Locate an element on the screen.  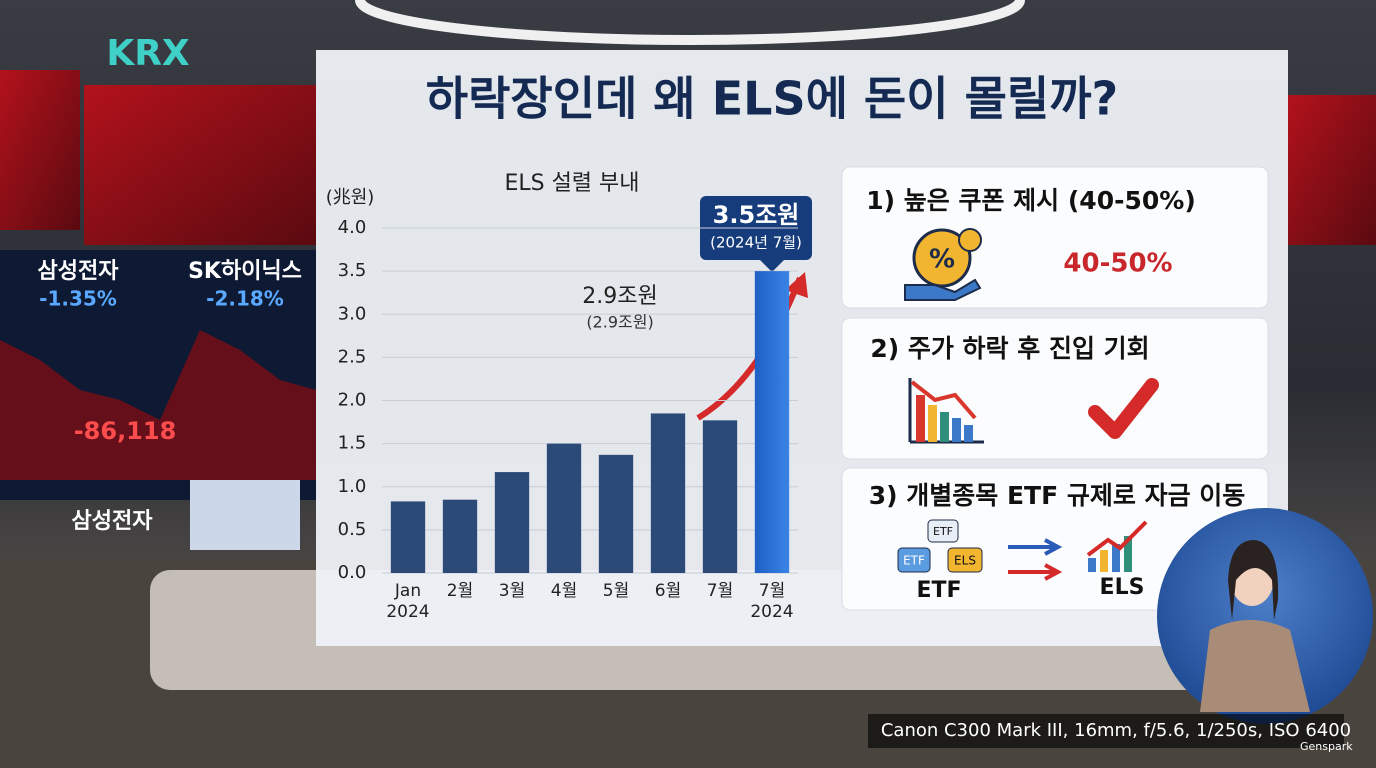
panel-title: 1) 높은 쿠폰 제시 (40-50%) is located at coordinates (1031, 200).